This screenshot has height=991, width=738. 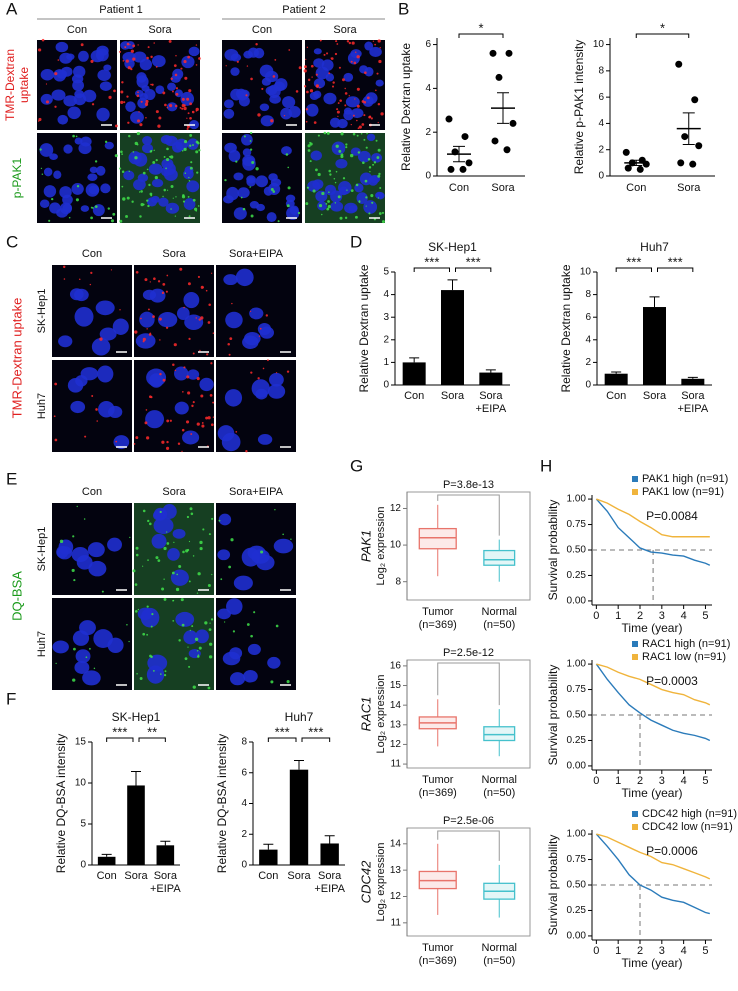 I want to click on error-bar, so click(x=654, y=302).